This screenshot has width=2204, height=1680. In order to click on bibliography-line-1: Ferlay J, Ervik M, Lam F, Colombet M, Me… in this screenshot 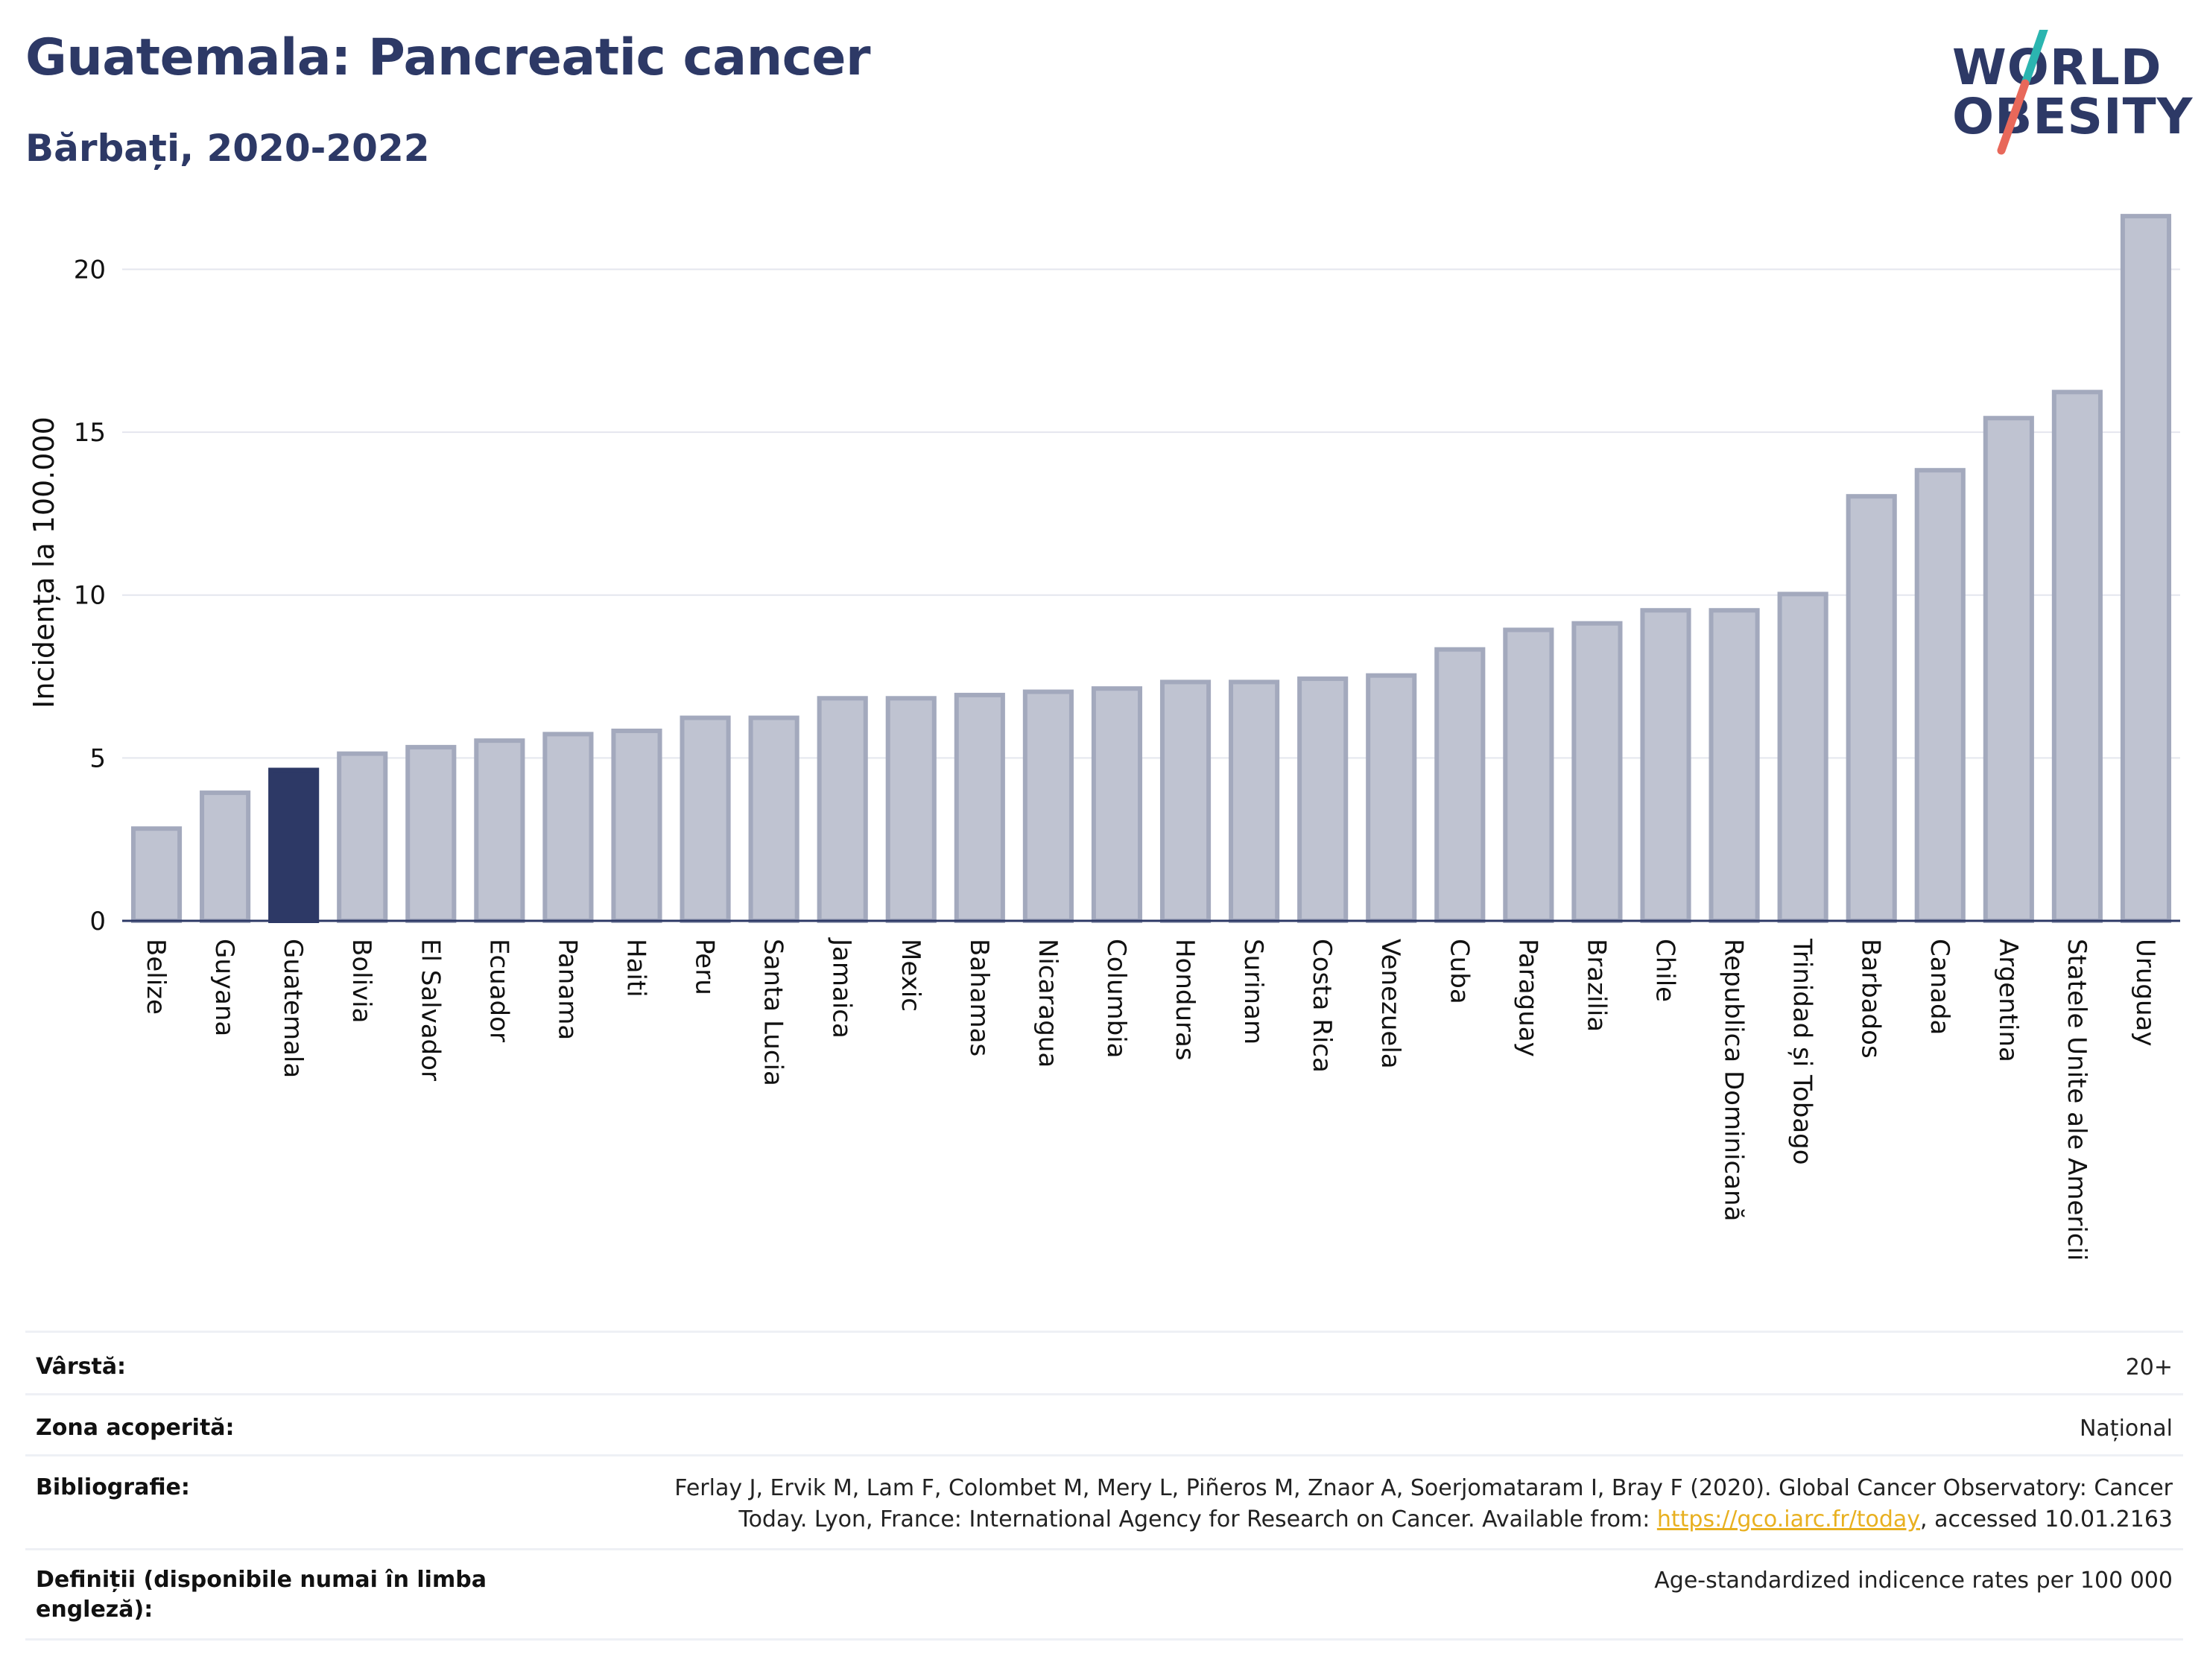, I will do `click(1423, 1488)`.